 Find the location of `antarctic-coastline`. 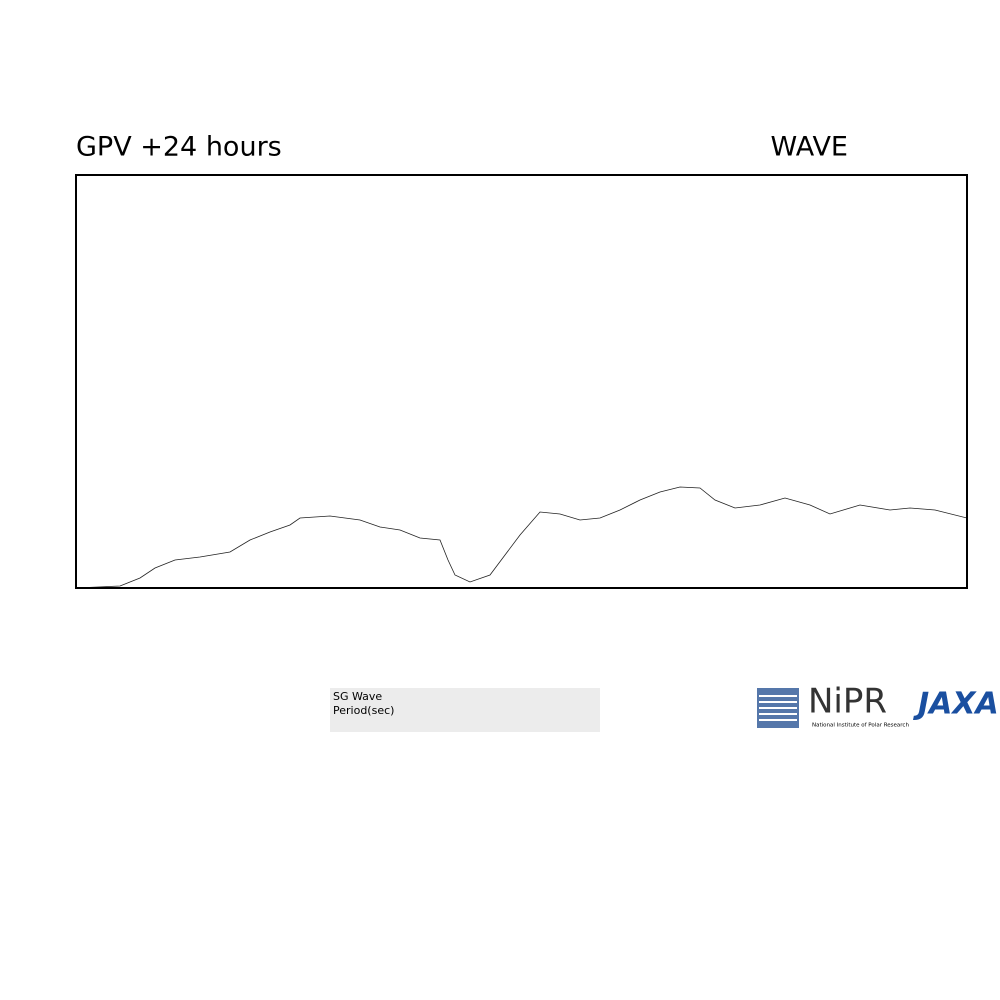

antarctic-coastline is located at coordinates (521, 537).